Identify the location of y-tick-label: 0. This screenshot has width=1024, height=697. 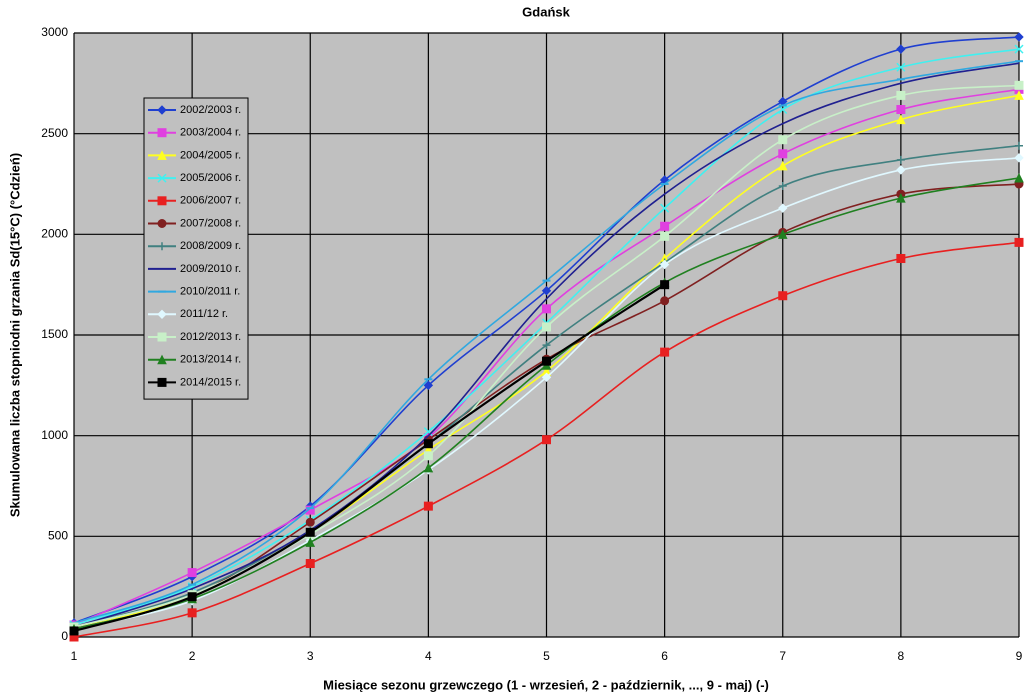
(64, 636).